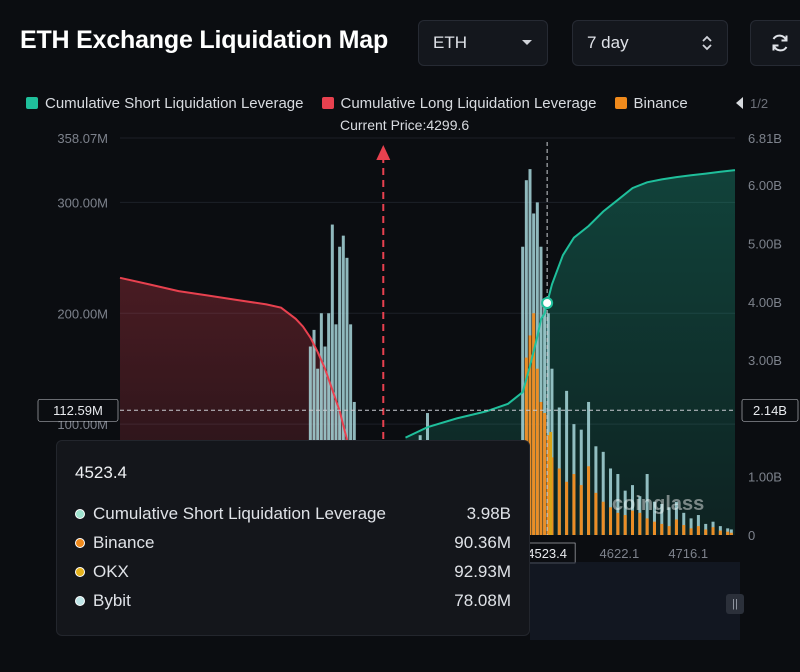 The image size is (800, 672). Describe the element at coordinates (293, 571) in the screenshot. I see `tooltip-row-okx: OKX 92.93M` at that location.